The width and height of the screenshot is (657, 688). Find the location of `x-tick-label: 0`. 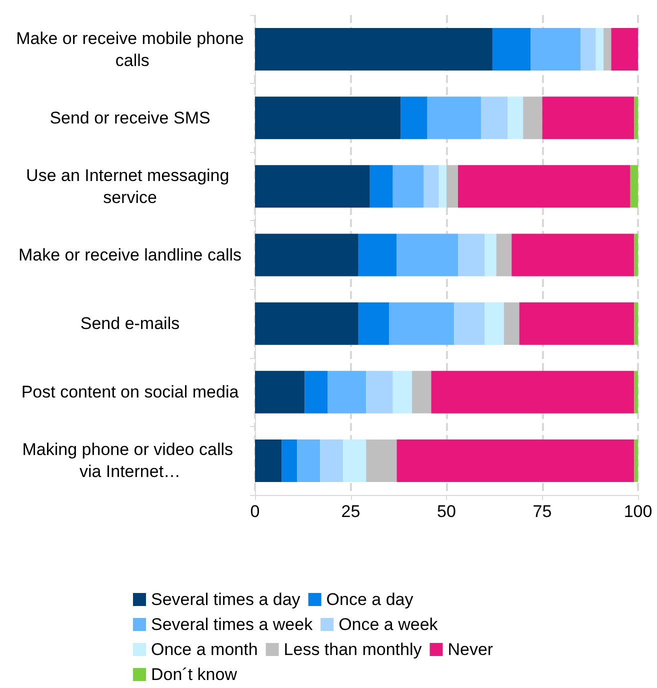

x-tick-label: 0 is located at coordinates (255, 511).